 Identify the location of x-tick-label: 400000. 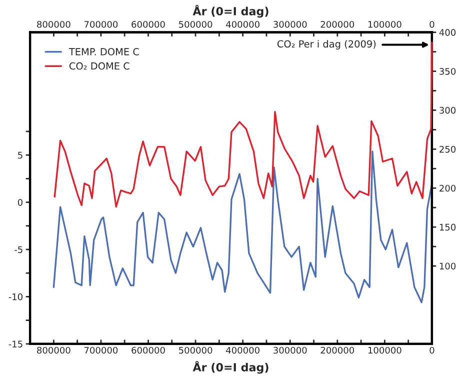
(243, 350).